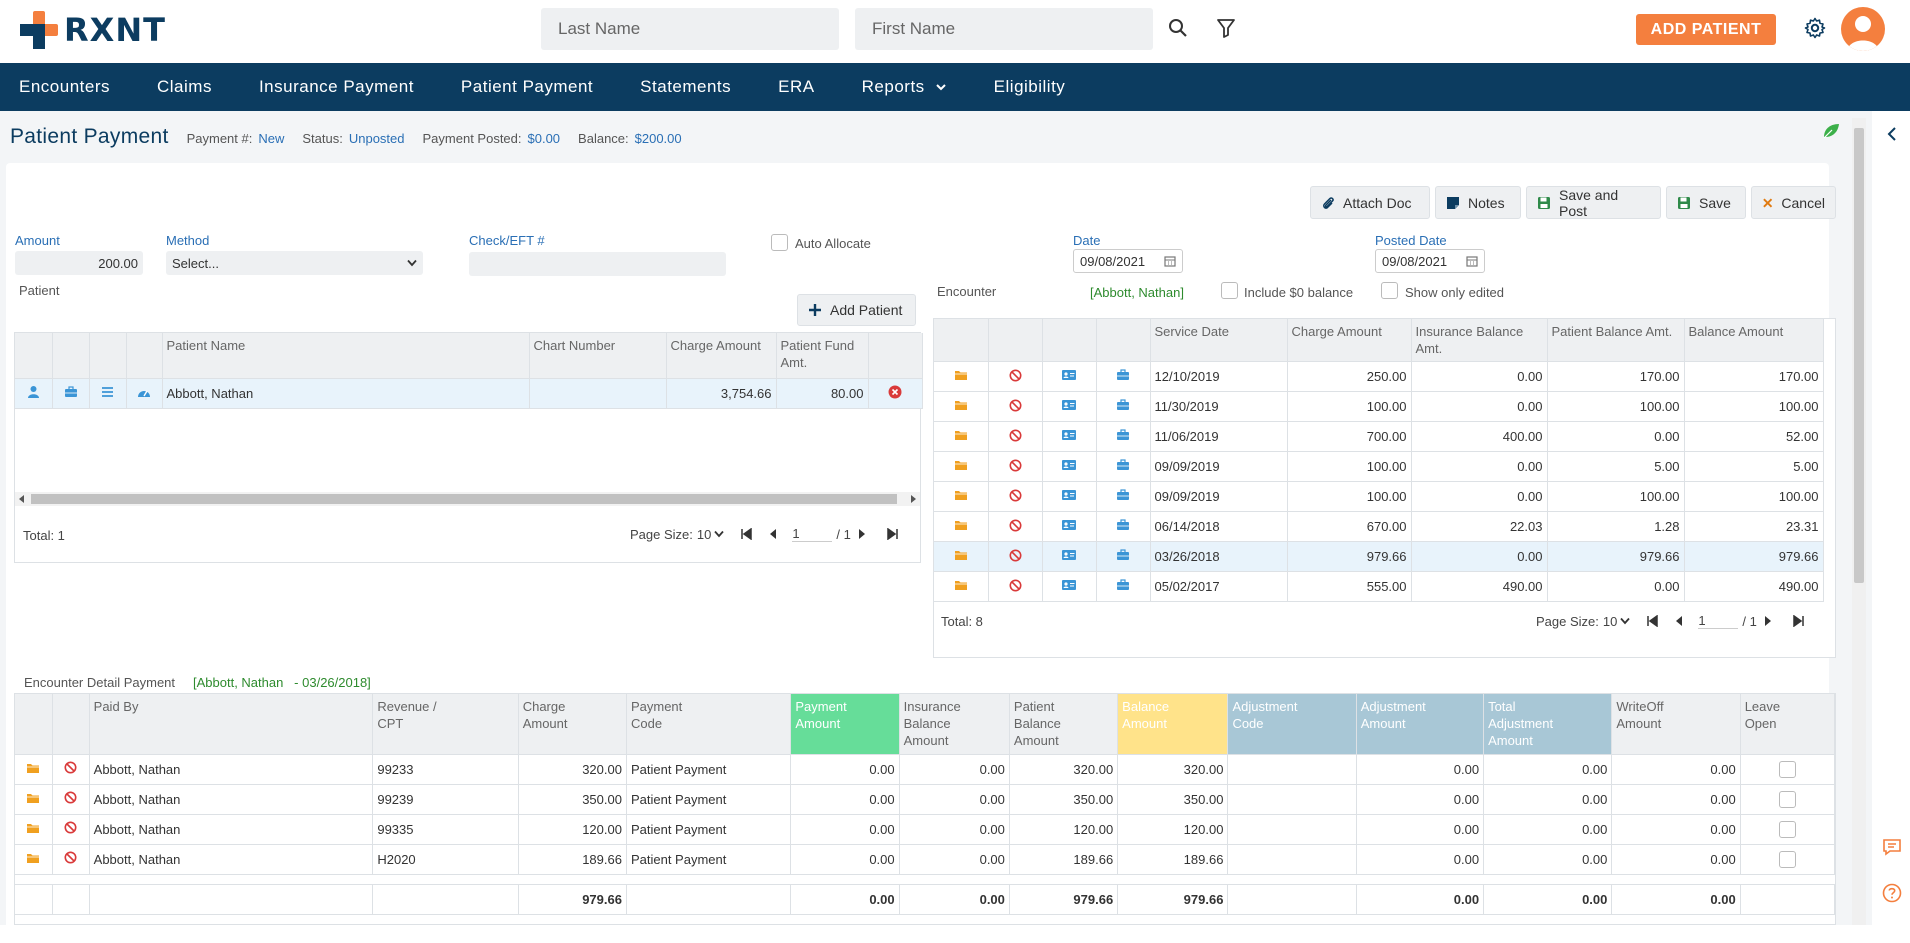 Image resolution: width=1910 pixels, height=943 pixels. What do you see at coordinates (704, 534) in the screenshot?
I see `page-size-select: 10` at bounding box center [704, 534].